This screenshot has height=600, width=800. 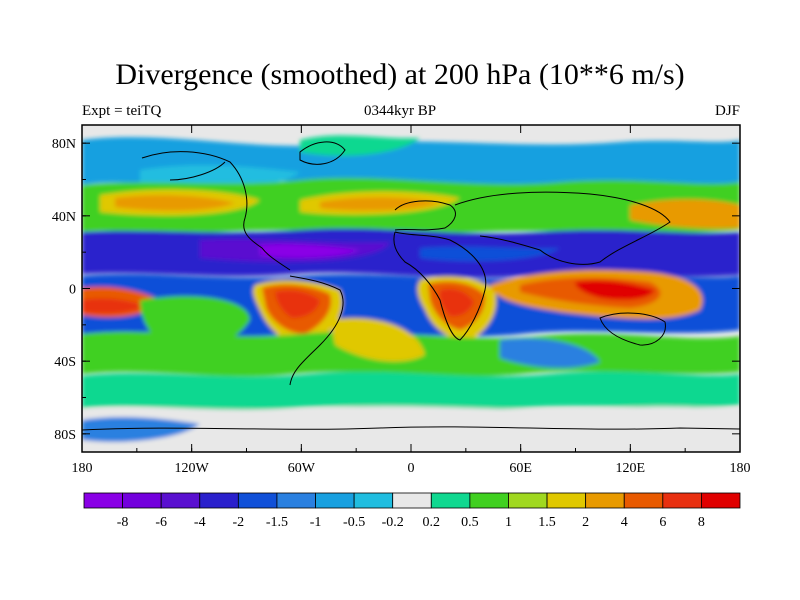 What do you see at coordinates (200, 522) in the screenshot?
I see `colorbar-label: -4` at bounding box center [200, 522].